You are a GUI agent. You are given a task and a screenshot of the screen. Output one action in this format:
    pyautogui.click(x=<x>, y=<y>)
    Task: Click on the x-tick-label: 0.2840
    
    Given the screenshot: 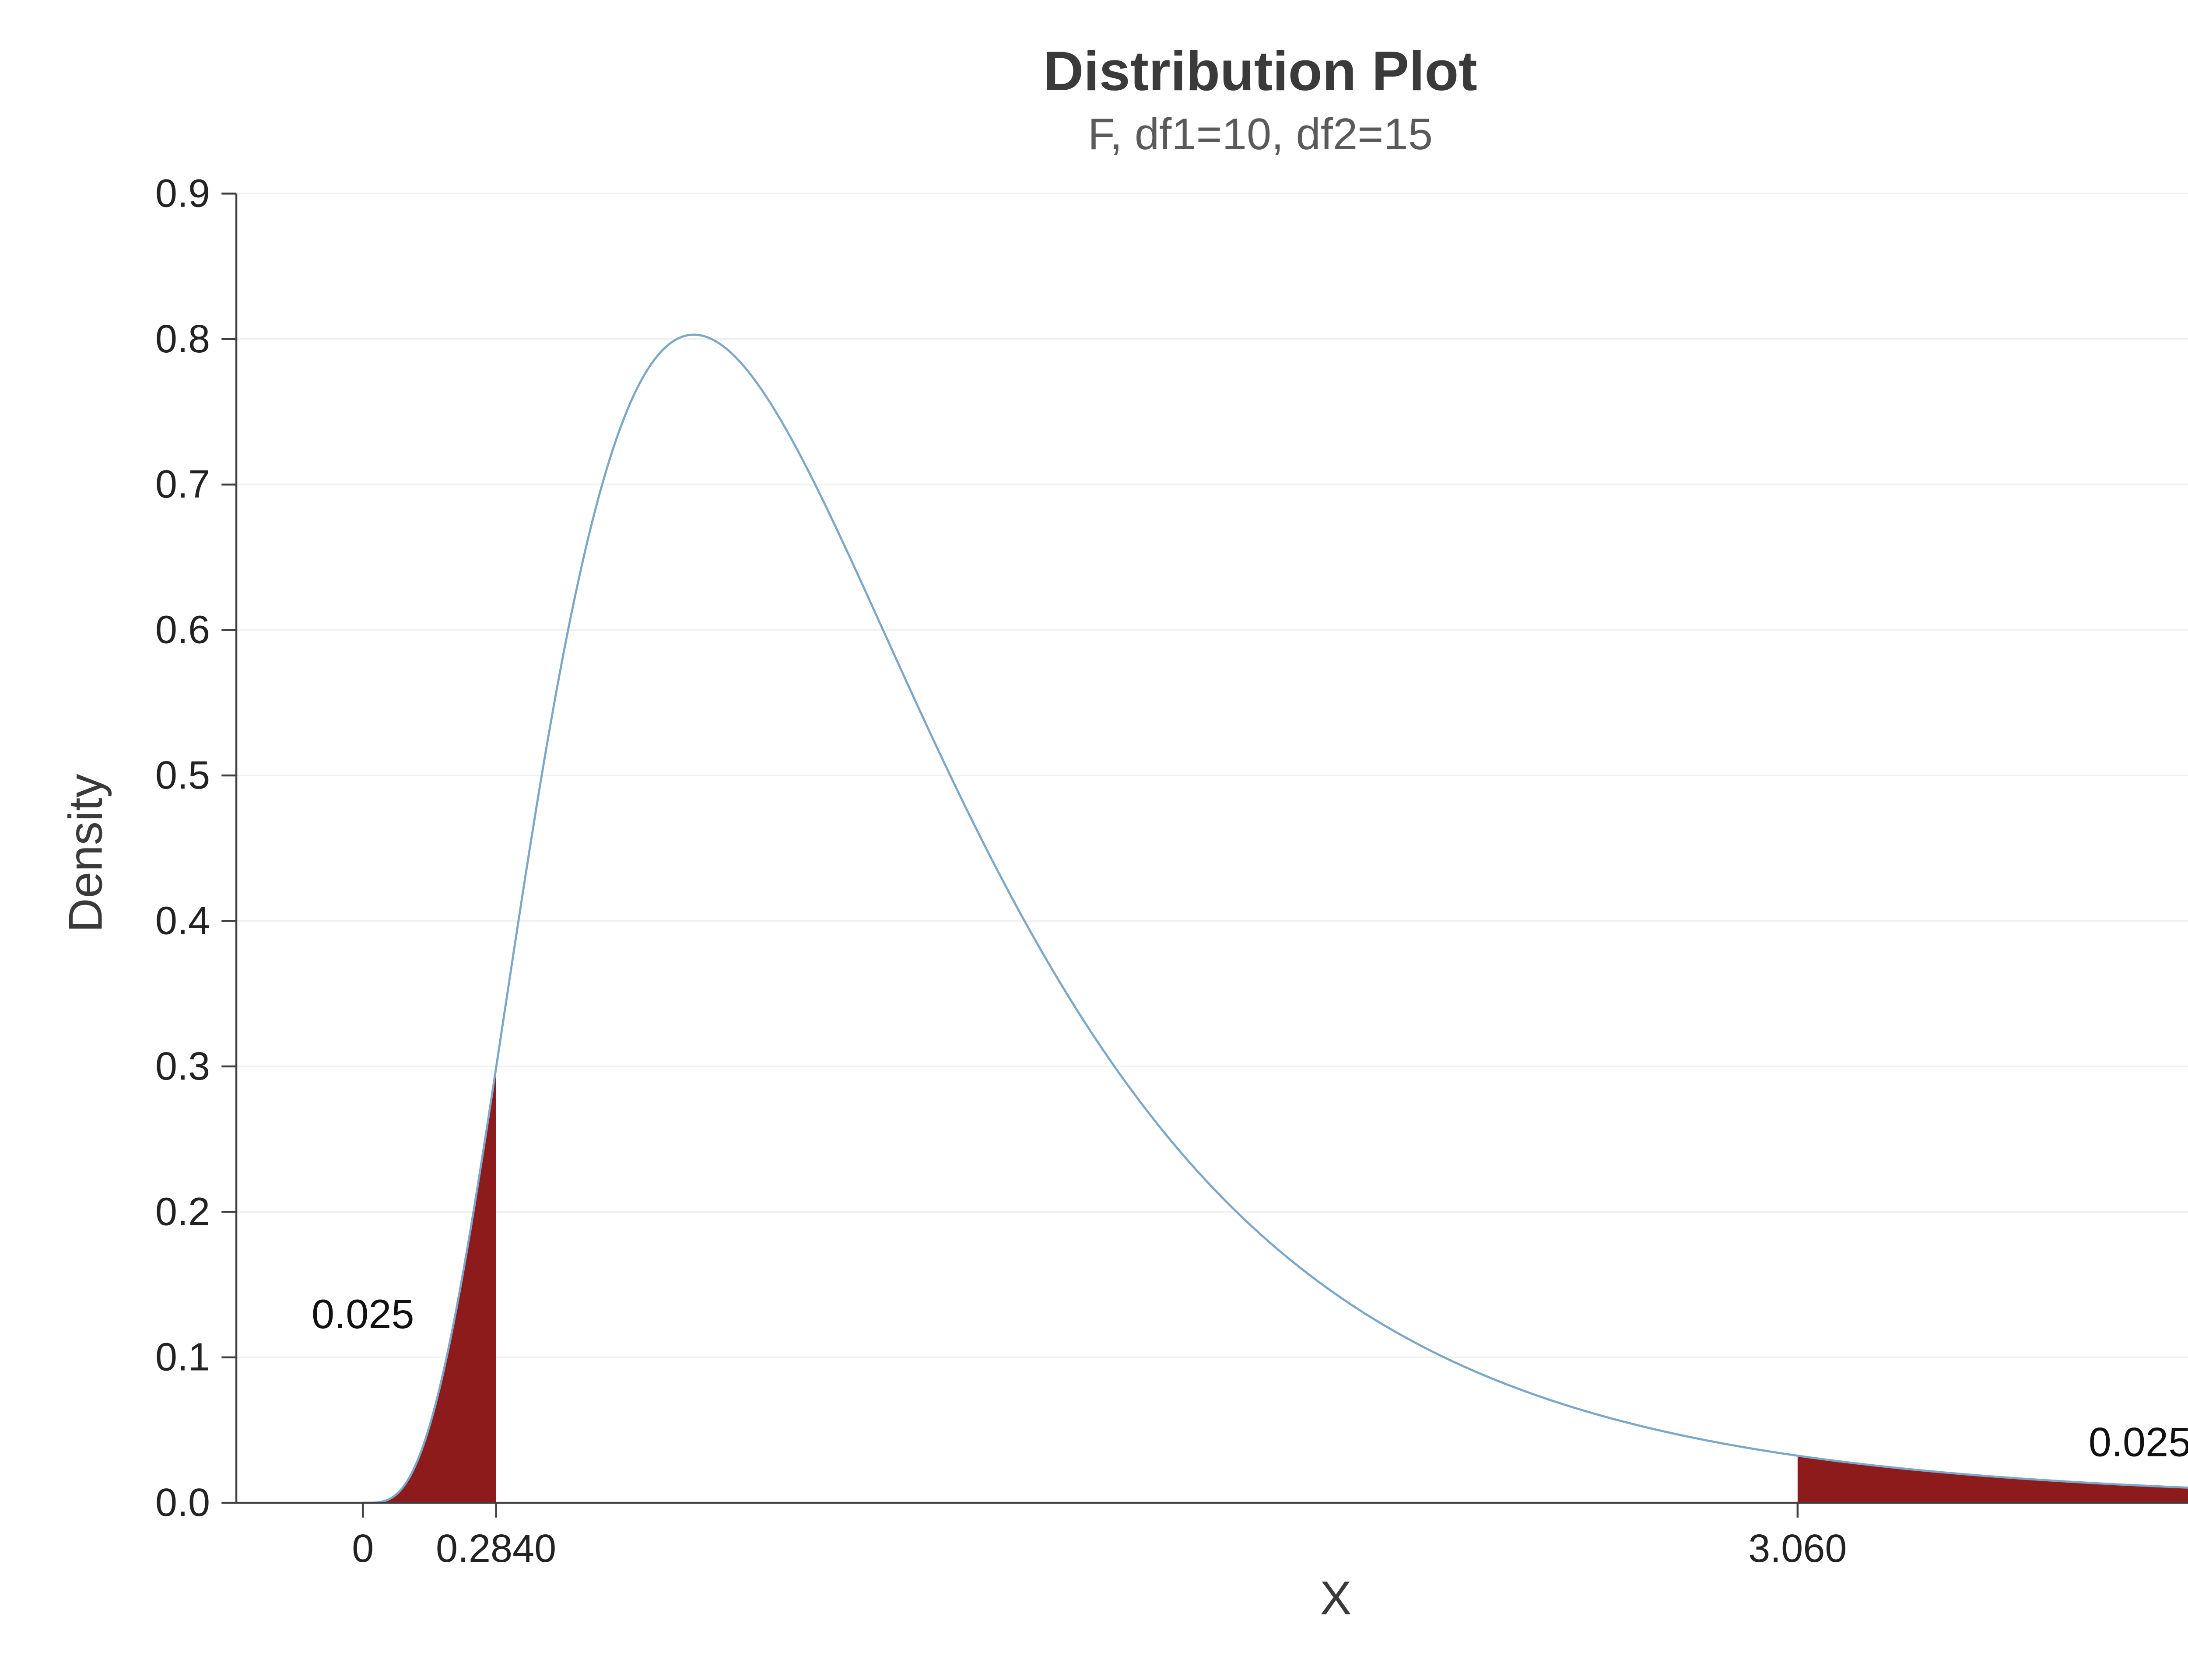 What is the action you would take?
    pyautogui.click(x=496, y=1549)
    